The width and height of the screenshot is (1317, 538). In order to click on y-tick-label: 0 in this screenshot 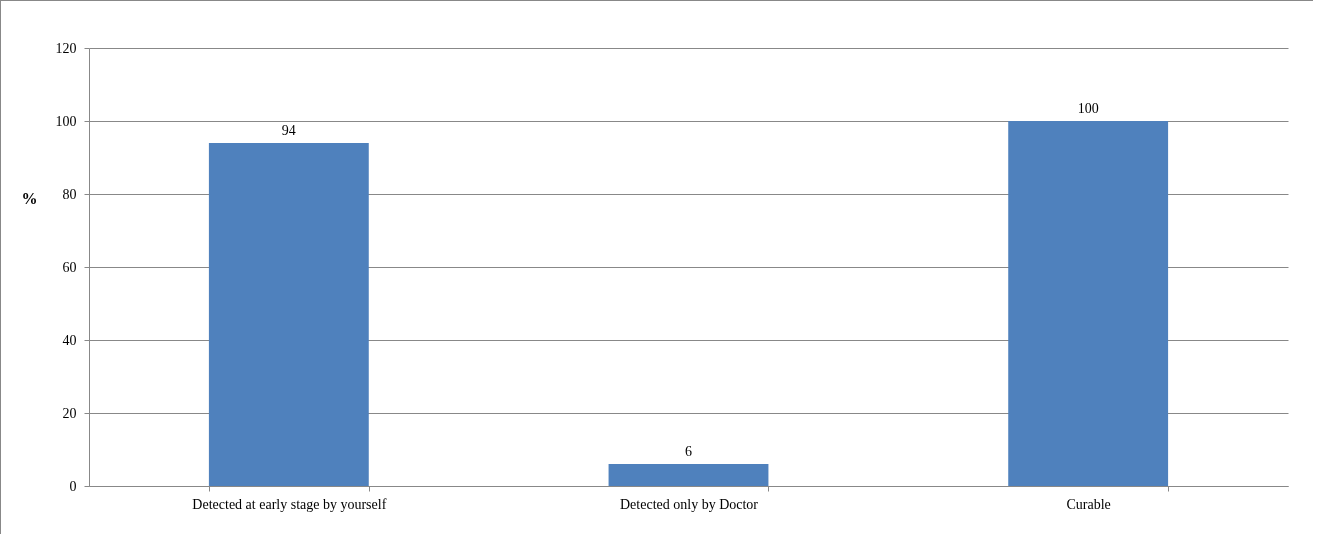, I will do `click(73, 486)`.